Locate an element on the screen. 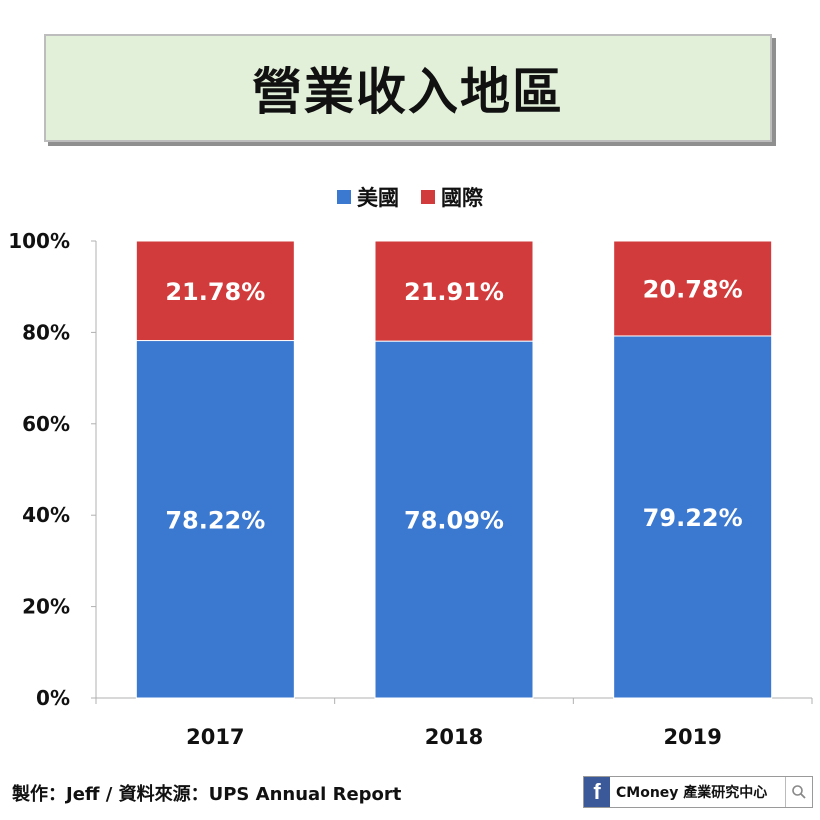  y-tick-label: 0% is located at coordinates (53, 698).